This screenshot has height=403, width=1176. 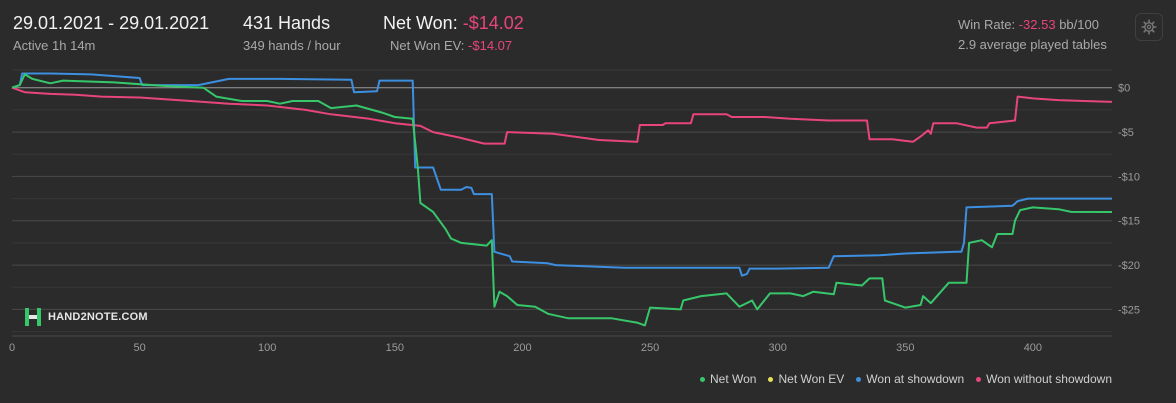 What do you see at coordinates (905, 348) in the screenshot?
I see `x-tick-label: 350` at bounding box center [905, 348].